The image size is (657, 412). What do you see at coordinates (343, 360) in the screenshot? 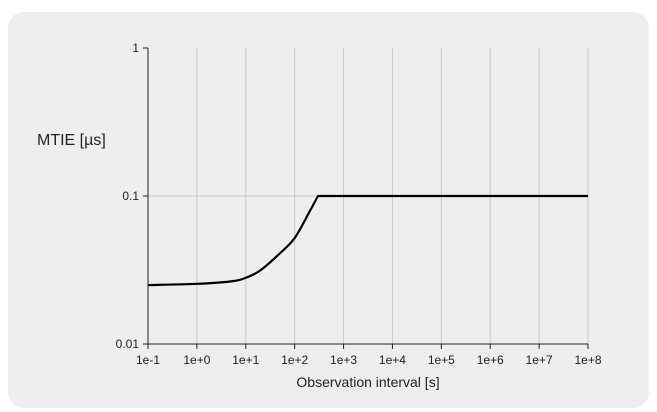
I see `x-tick-label: 1e+3` at bounding box center [343, 360].